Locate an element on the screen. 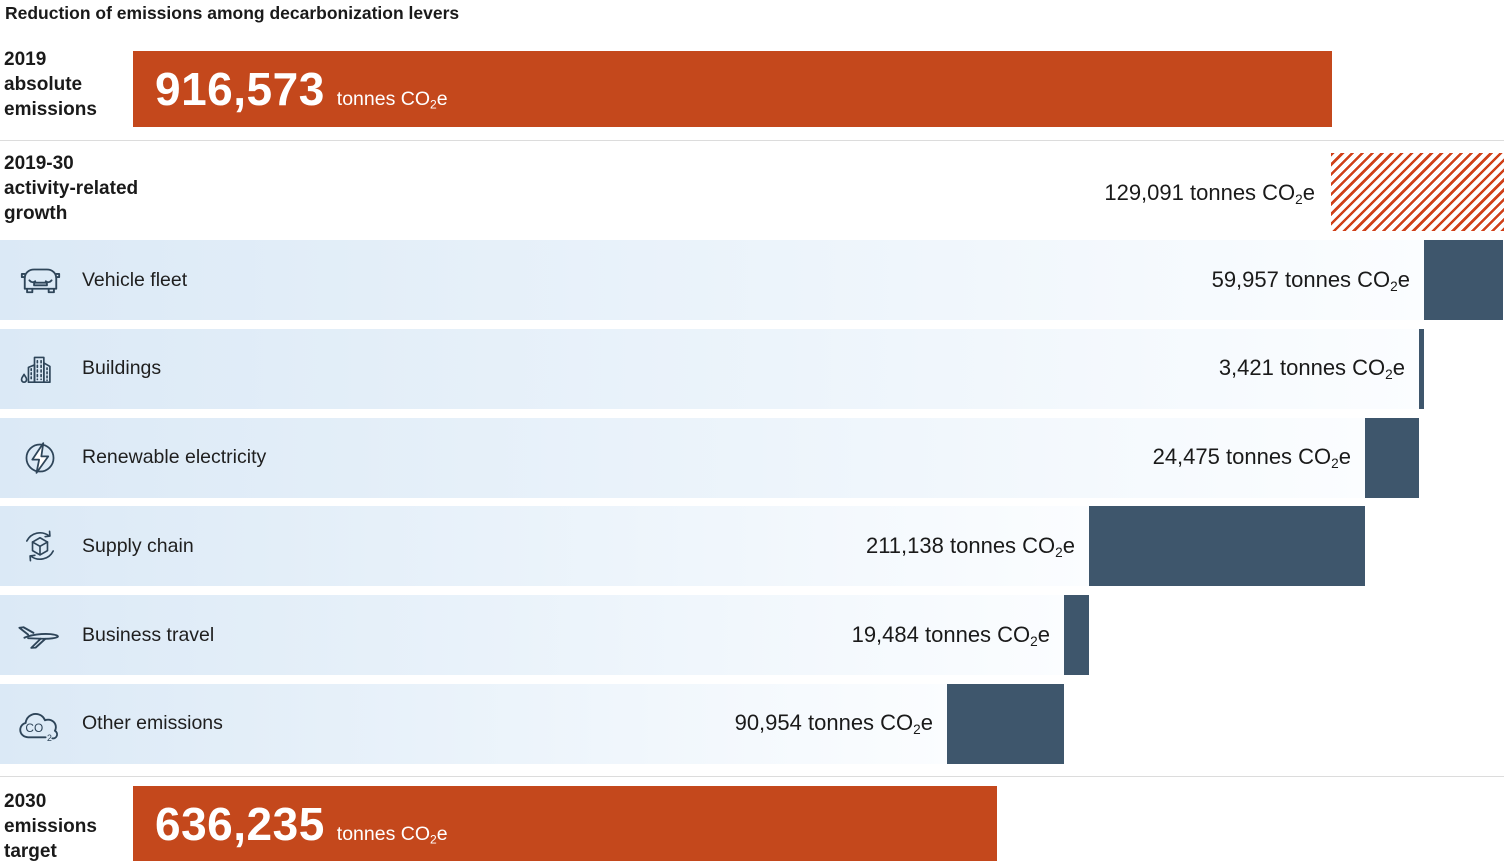  lever-value: 211,138 tonnes CO2e is located at coordinates (970, 546).